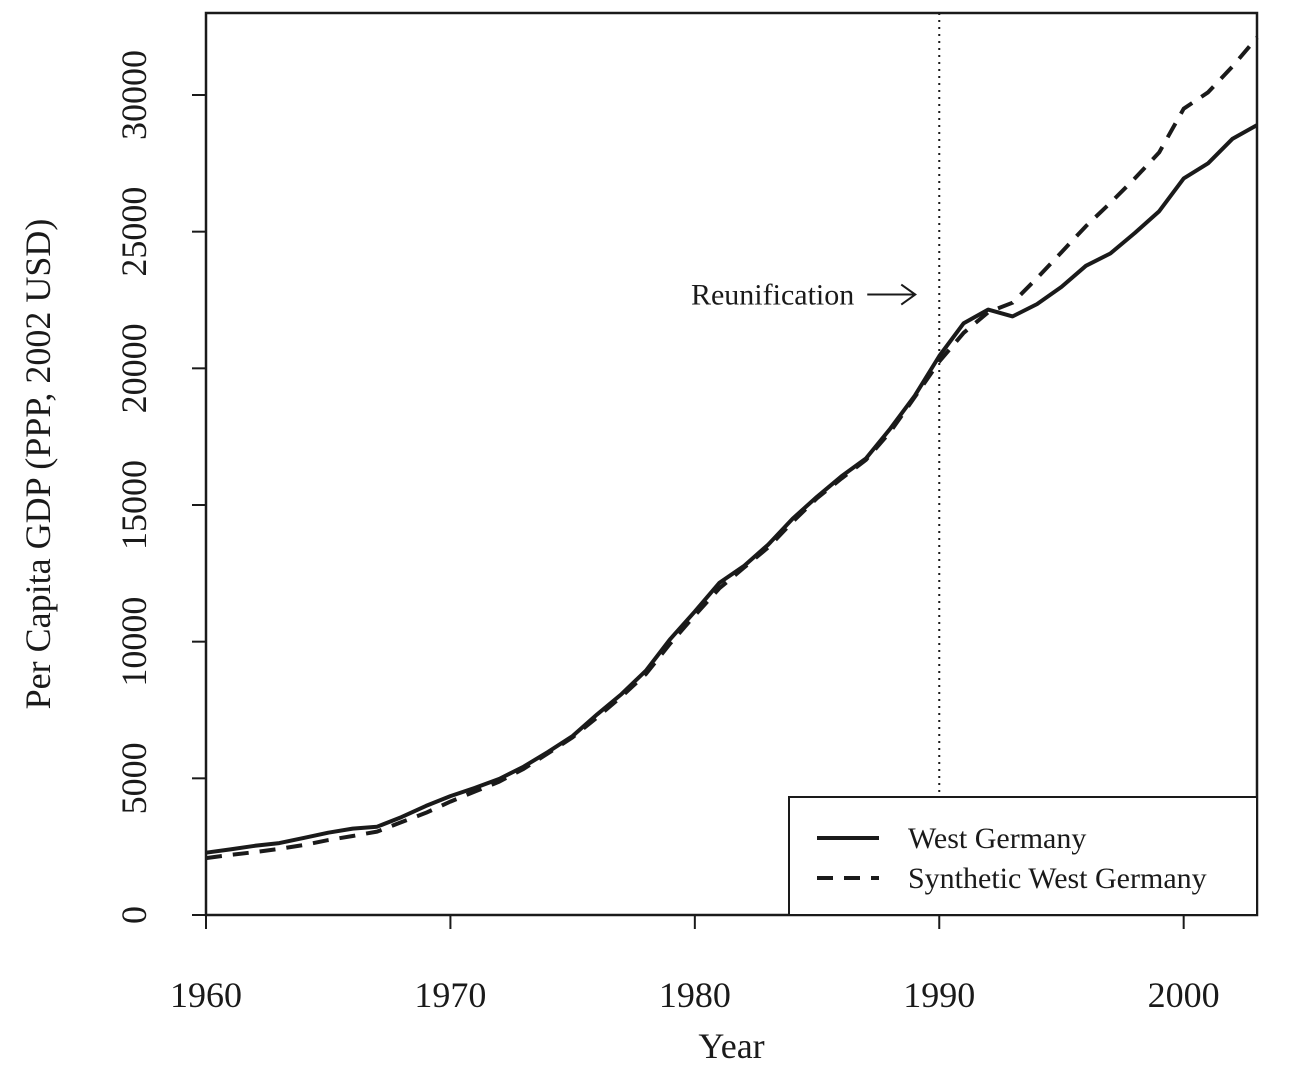  I want to click on legend-label: Synthetic West Germany, so click(1057, 878).